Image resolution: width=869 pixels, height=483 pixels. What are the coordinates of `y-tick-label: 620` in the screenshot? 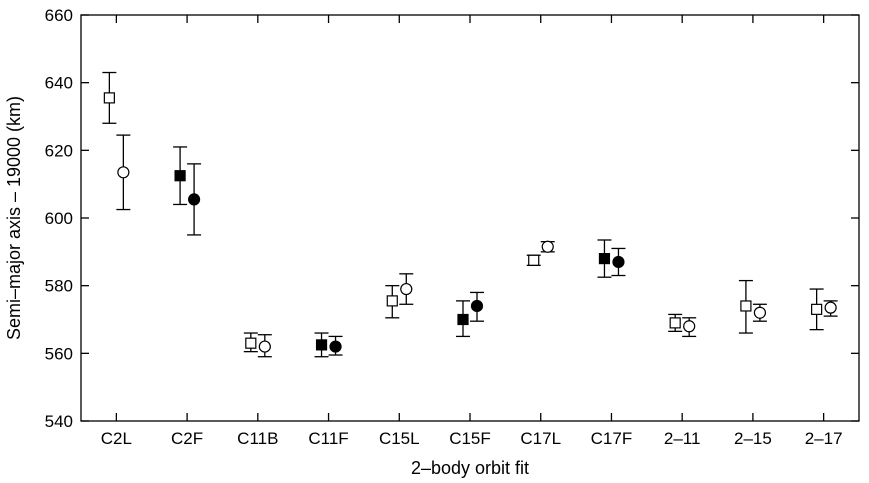 It's located at (59, 150).